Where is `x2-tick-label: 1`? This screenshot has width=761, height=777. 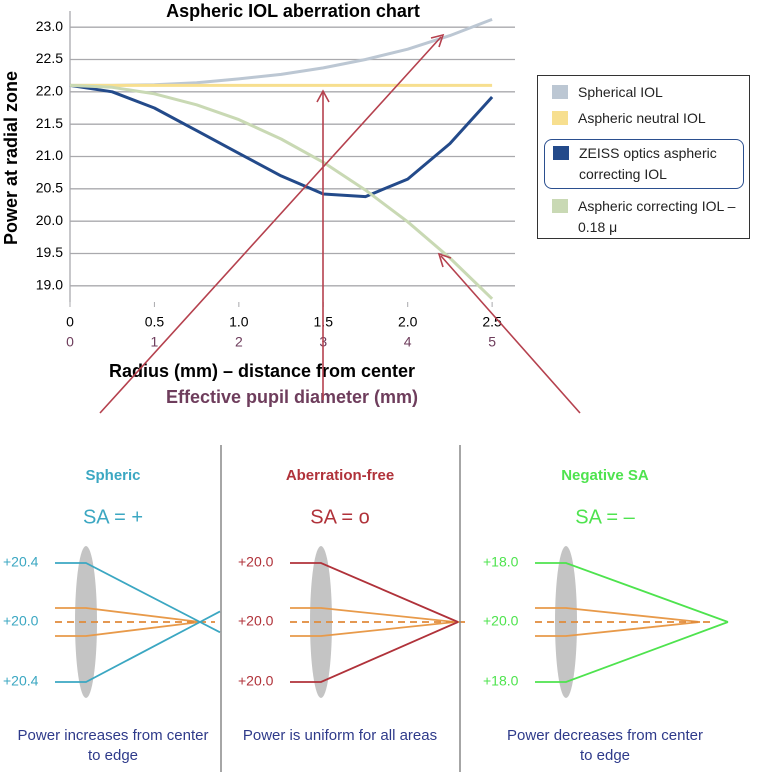 x2-tick-label: 1 is located at coordinates (155, 342).